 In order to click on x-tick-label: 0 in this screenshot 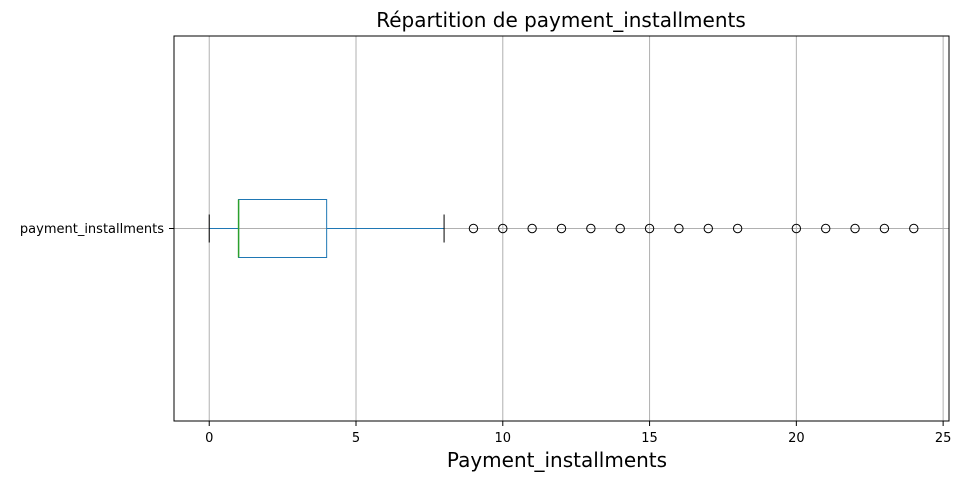, I will do `click(209, 438)`.